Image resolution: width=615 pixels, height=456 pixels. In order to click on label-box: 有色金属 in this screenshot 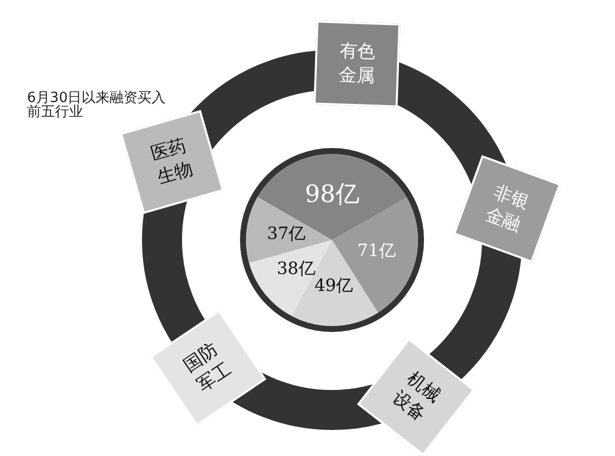, I will do `click(356, 64)`.